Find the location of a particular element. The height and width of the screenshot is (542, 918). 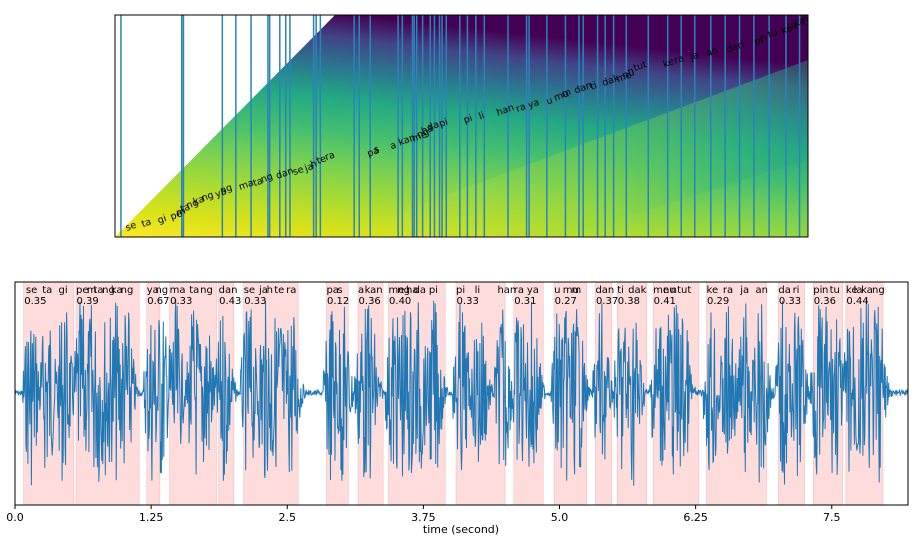

segment-token-label: gi is located at coordinates (63, 290).